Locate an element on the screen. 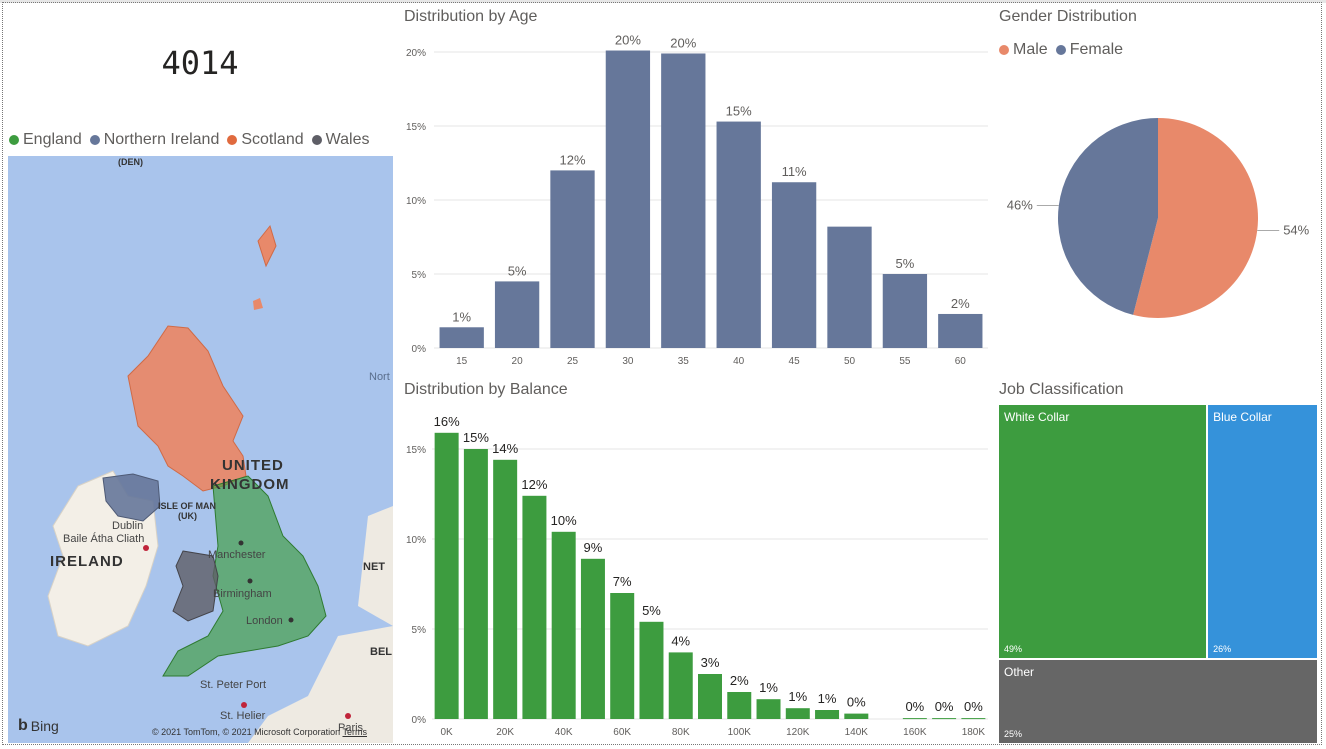  london-marker is located at coordinates (291, 620).